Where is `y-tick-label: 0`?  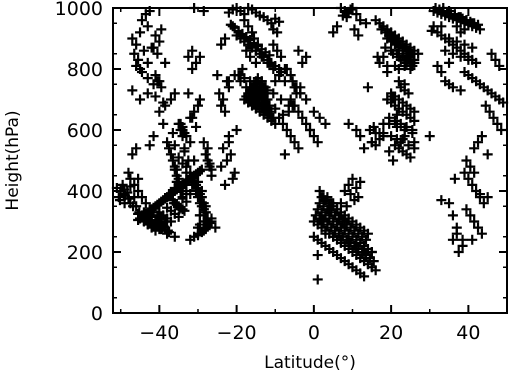 y-tick-label: 0 is located at coordinates (97, 314).